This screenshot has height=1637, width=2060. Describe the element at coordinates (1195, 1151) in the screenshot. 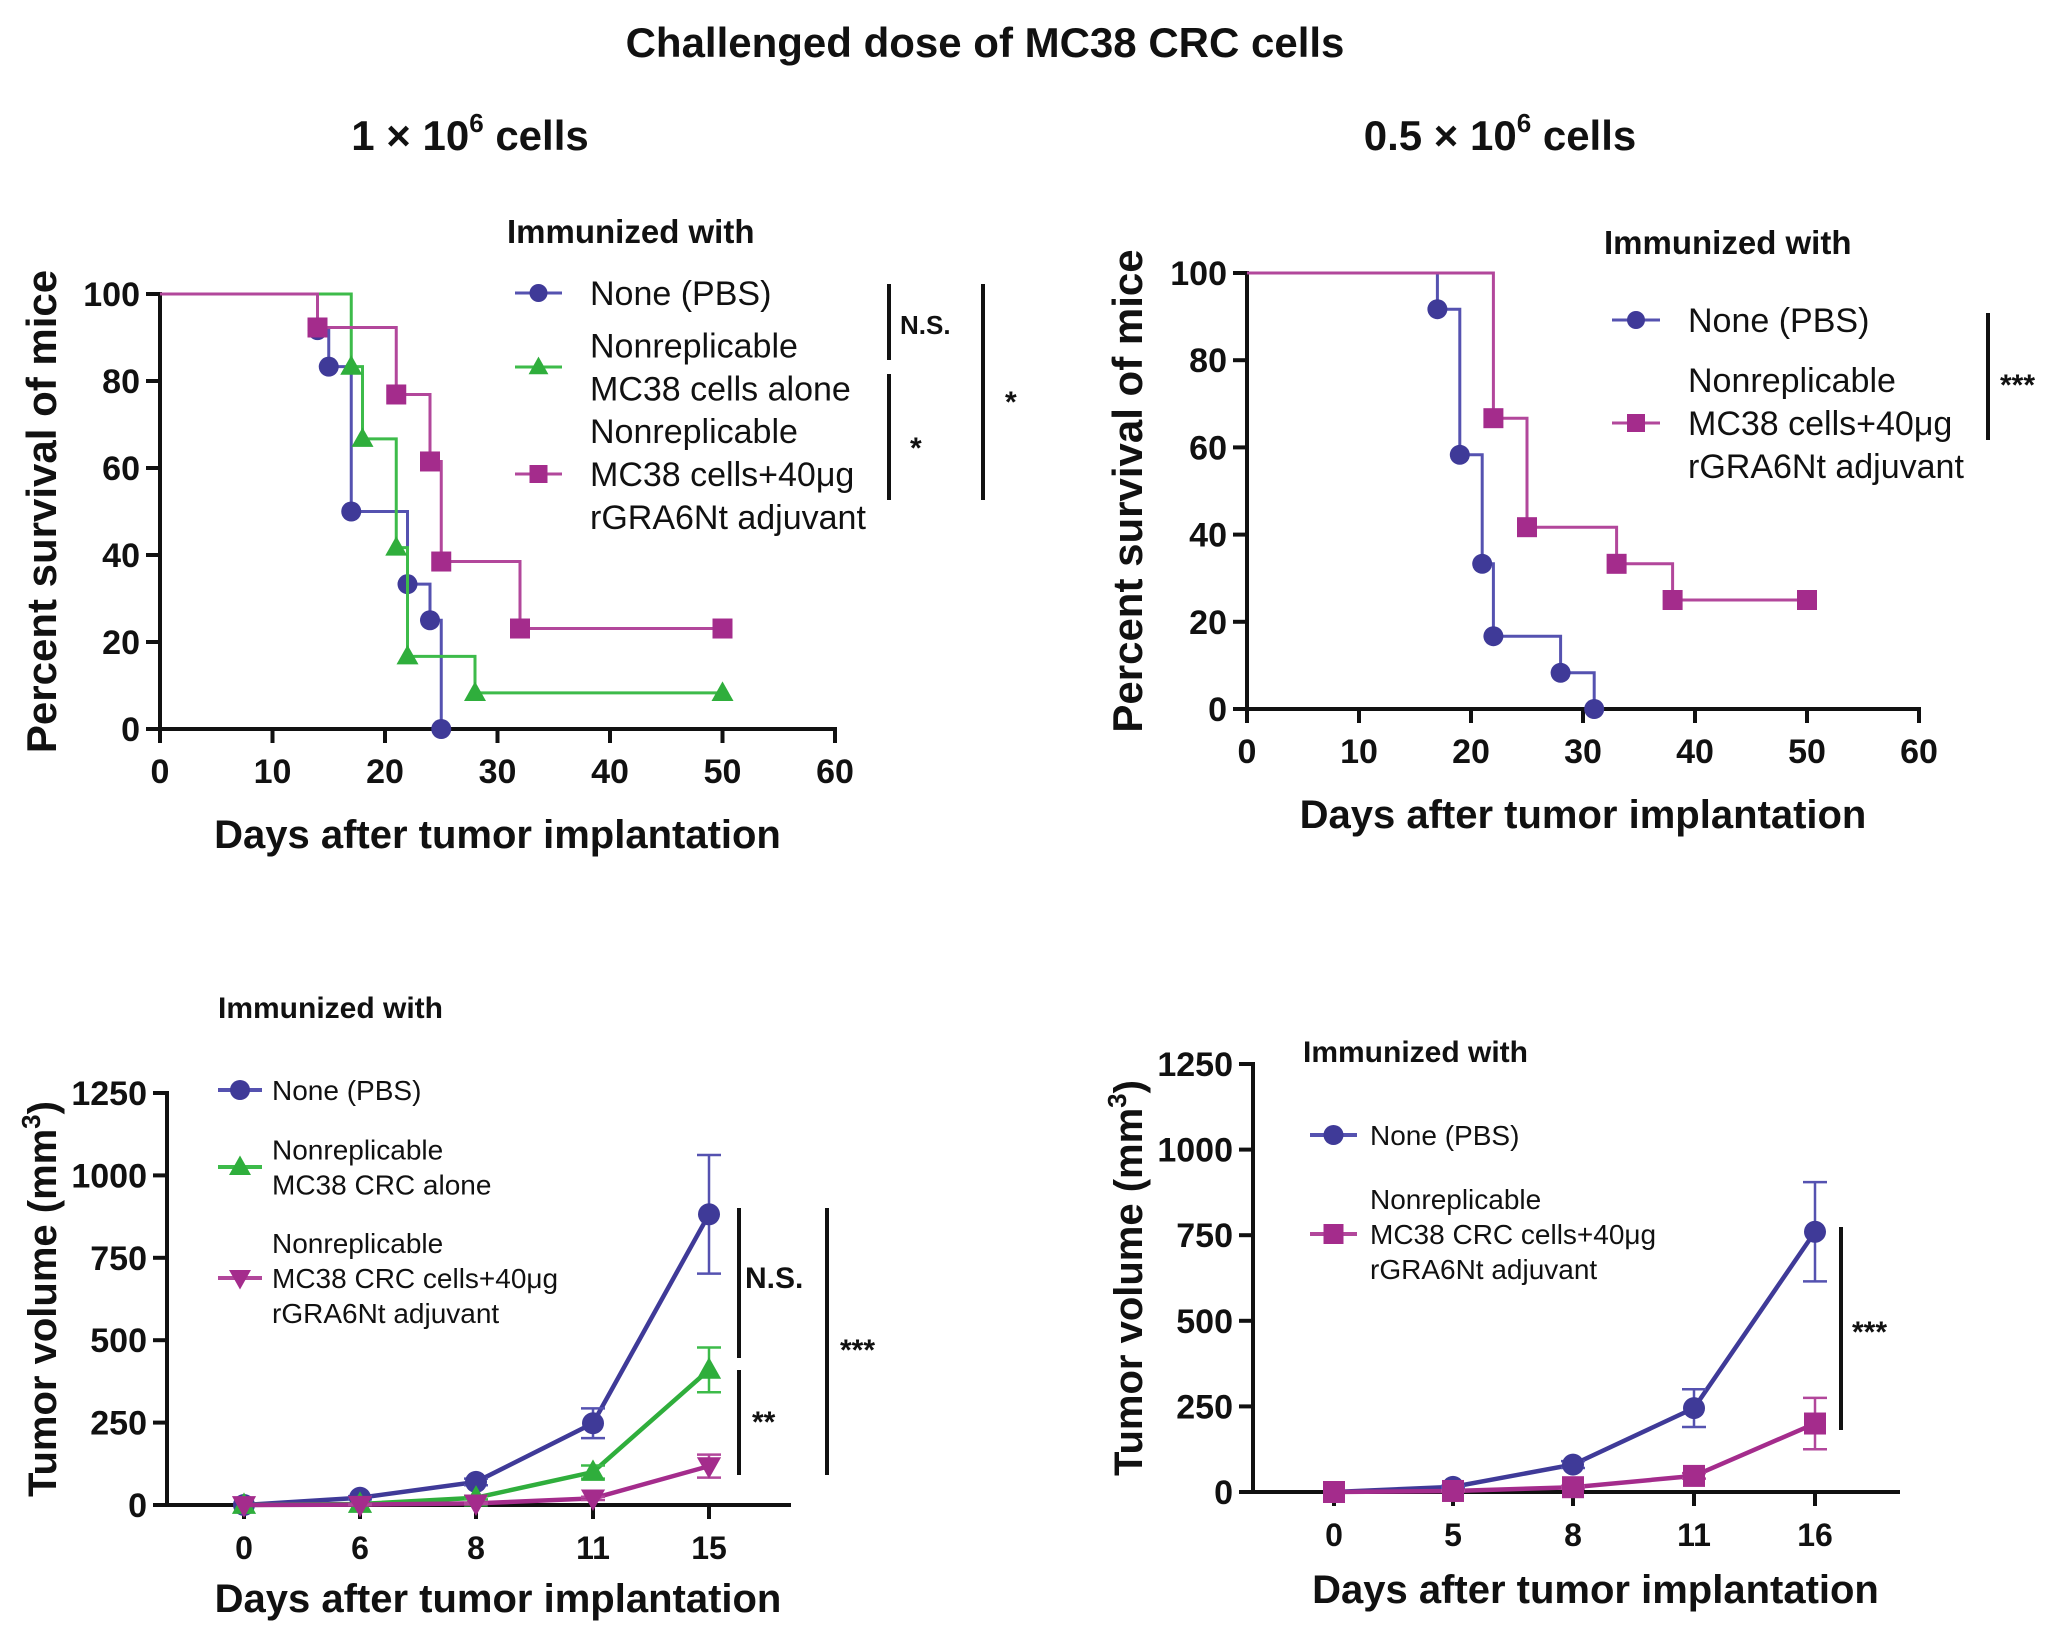

I see `y-tick-label: 1000` at that location.